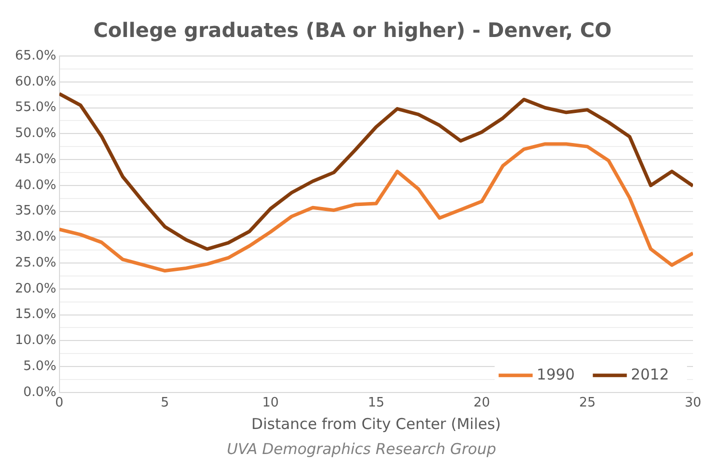  What do you see at coordinates (35, 56) in the screenshot?
I see `y-tick-label: 65.0%` at bounding box center [35, 56].